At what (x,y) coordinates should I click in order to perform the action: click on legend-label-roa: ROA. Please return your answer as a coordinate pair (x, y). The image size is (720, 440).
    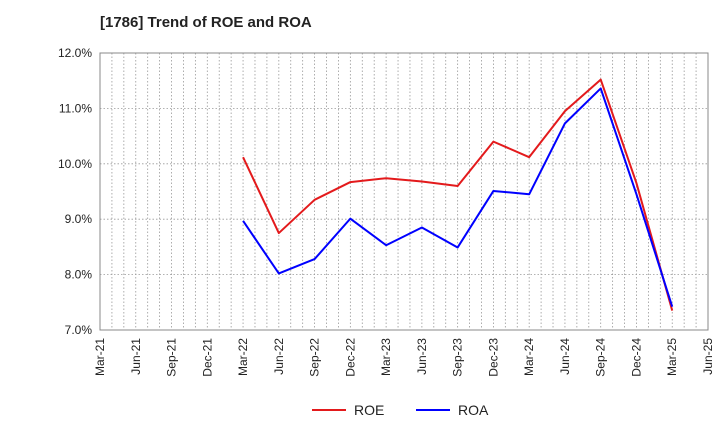
    Looking at the image, I should click on (473, 410).